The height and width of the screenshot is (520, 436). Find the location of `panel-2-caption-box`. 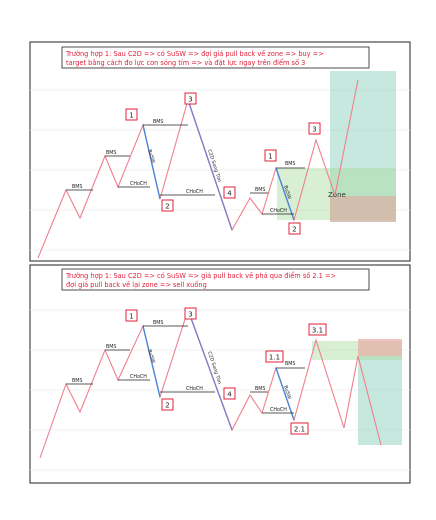

panel-2-caption-box is located at coordinates (215, 279).